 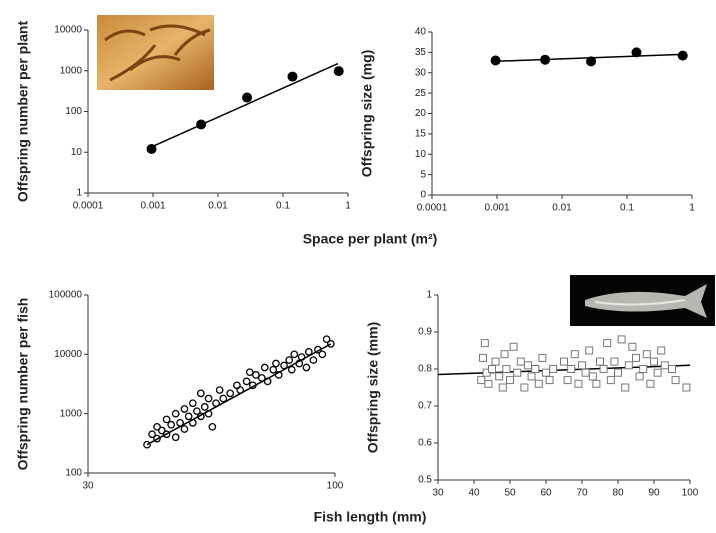 I want to click on y-tick-label: 1000, so click(x=71, y=413).